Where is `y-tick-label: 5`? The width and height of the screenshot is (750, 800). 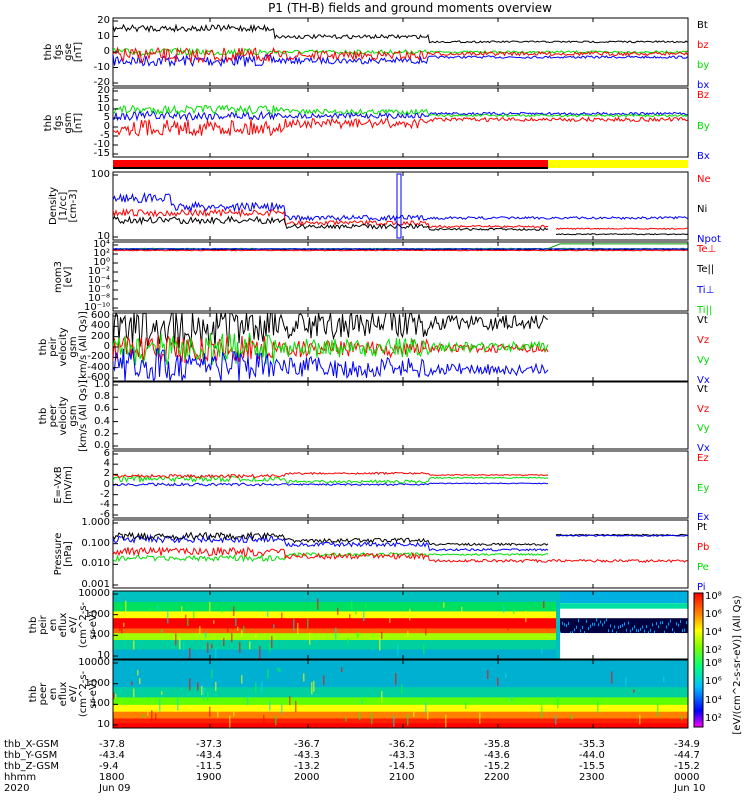 y-tick-label: 5 is located at coordinates (106, 117).